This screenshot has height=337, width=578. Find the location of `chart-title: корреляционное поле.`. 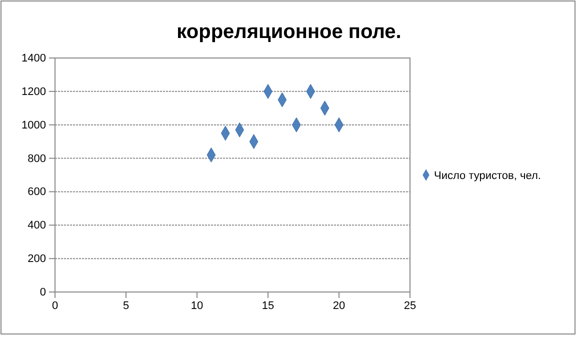

chart-title: корреляционное поле. is located at coordinates (289, 32).